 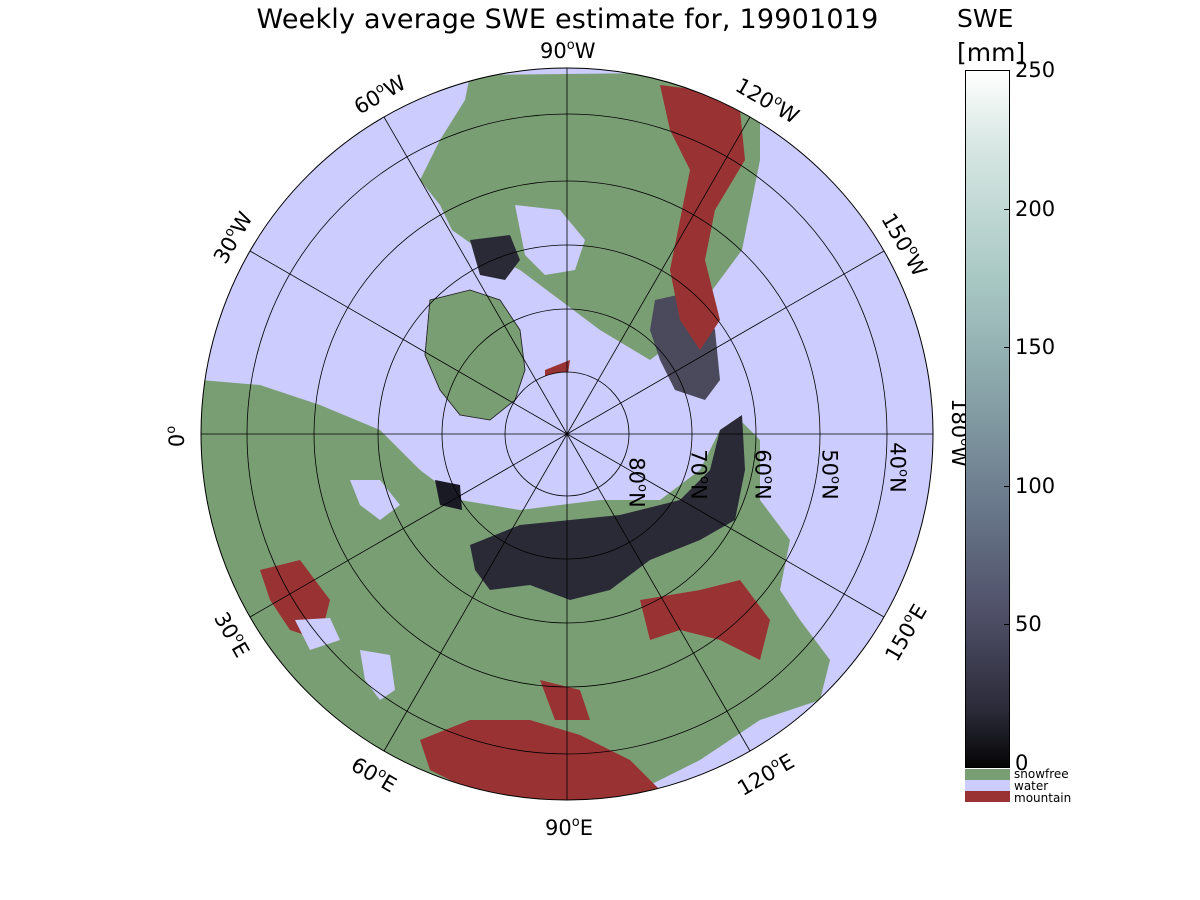 I want to click on legend-label-water: water, so click(x=1031, y=786).